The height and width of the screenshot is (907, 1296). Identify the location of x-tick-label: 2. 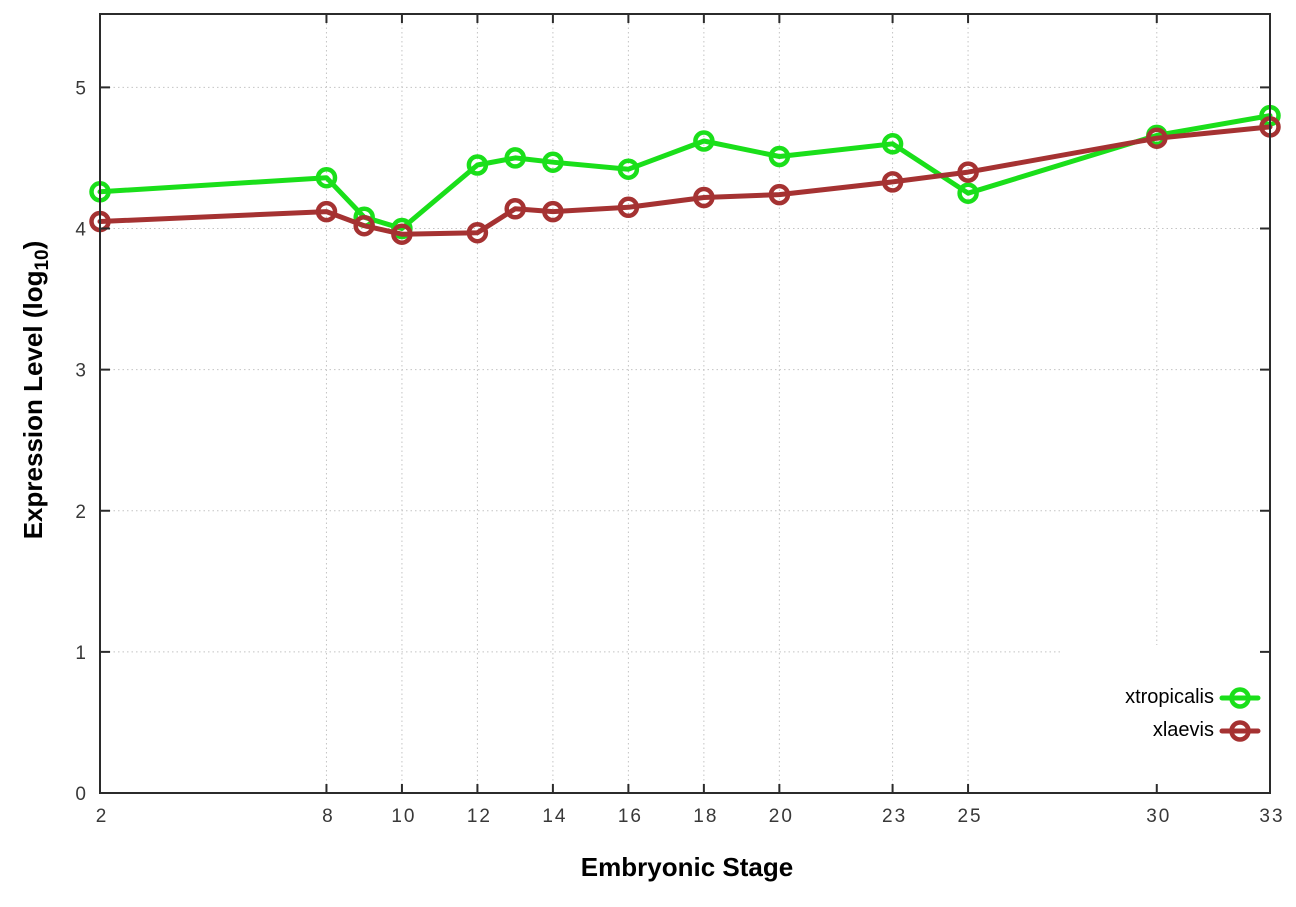
(102, 816).